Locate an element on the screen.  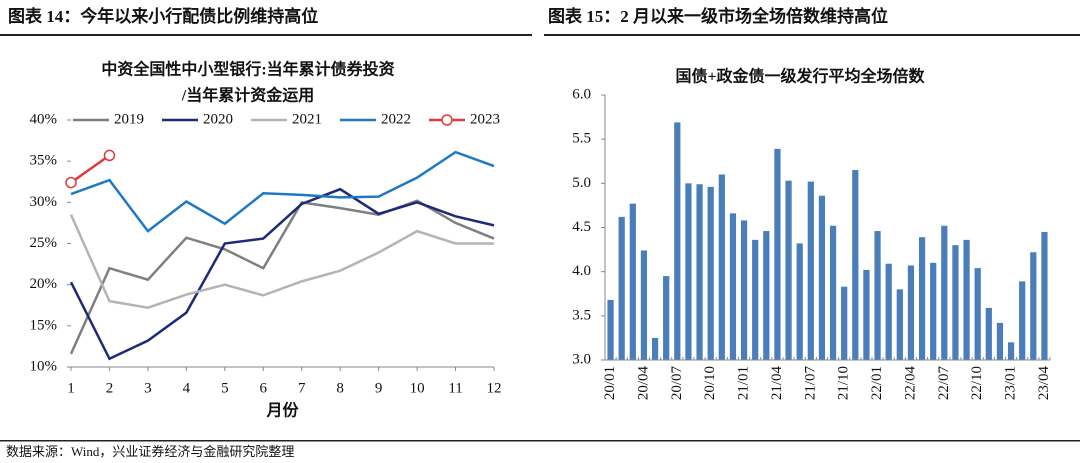
y-tick-label: 35% is located at coordinates (44, 161).